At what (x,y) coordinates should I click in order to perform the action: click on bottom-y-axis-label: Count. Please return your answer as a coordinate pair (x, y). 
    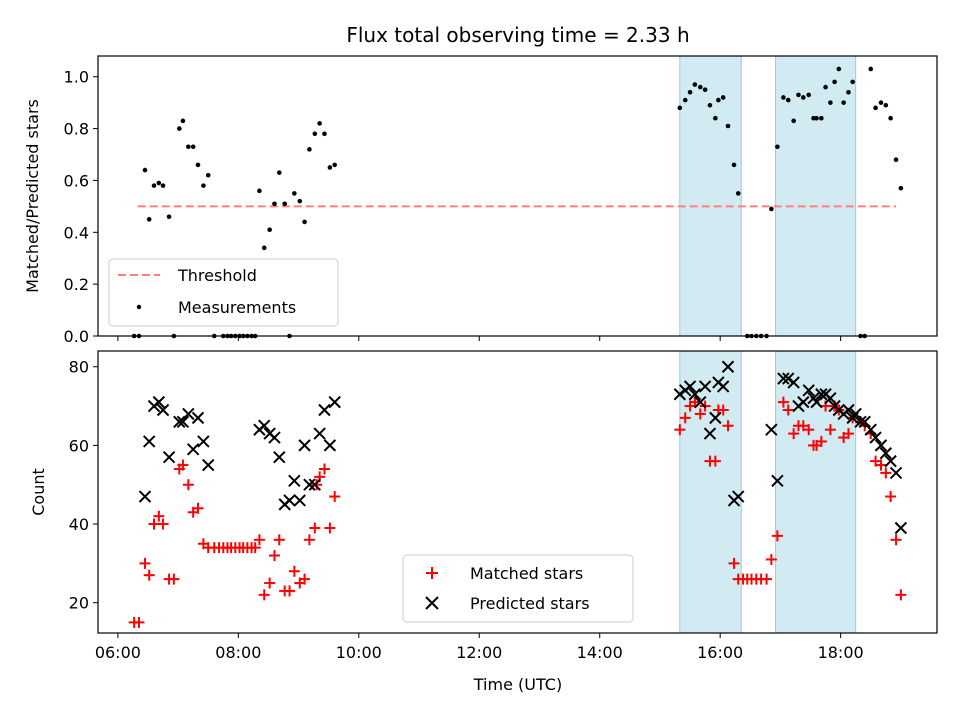
    Looking at the image, I should click on (38, 492).